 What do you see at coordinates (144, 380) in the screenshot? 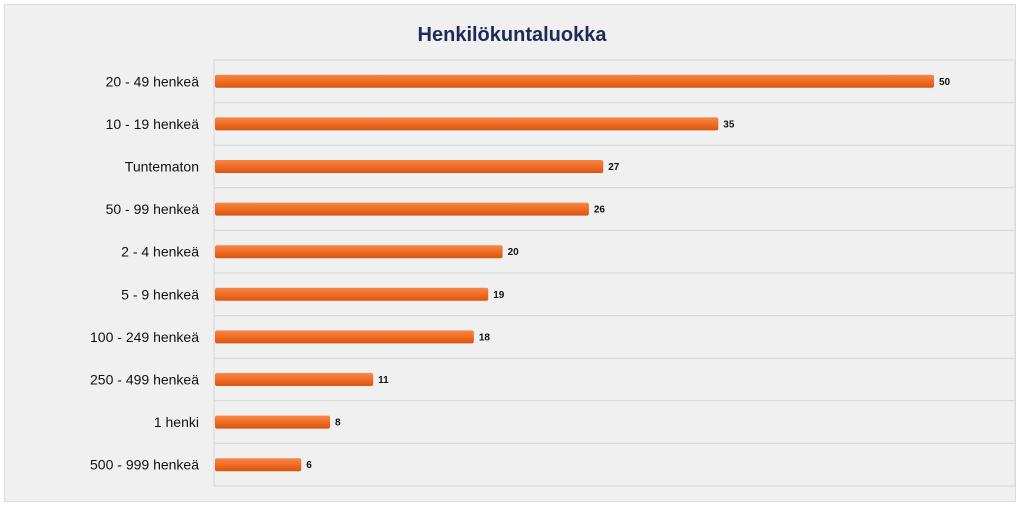
I see `category-label: 250 - 499 henkeä` at bounding box center [144, 380].